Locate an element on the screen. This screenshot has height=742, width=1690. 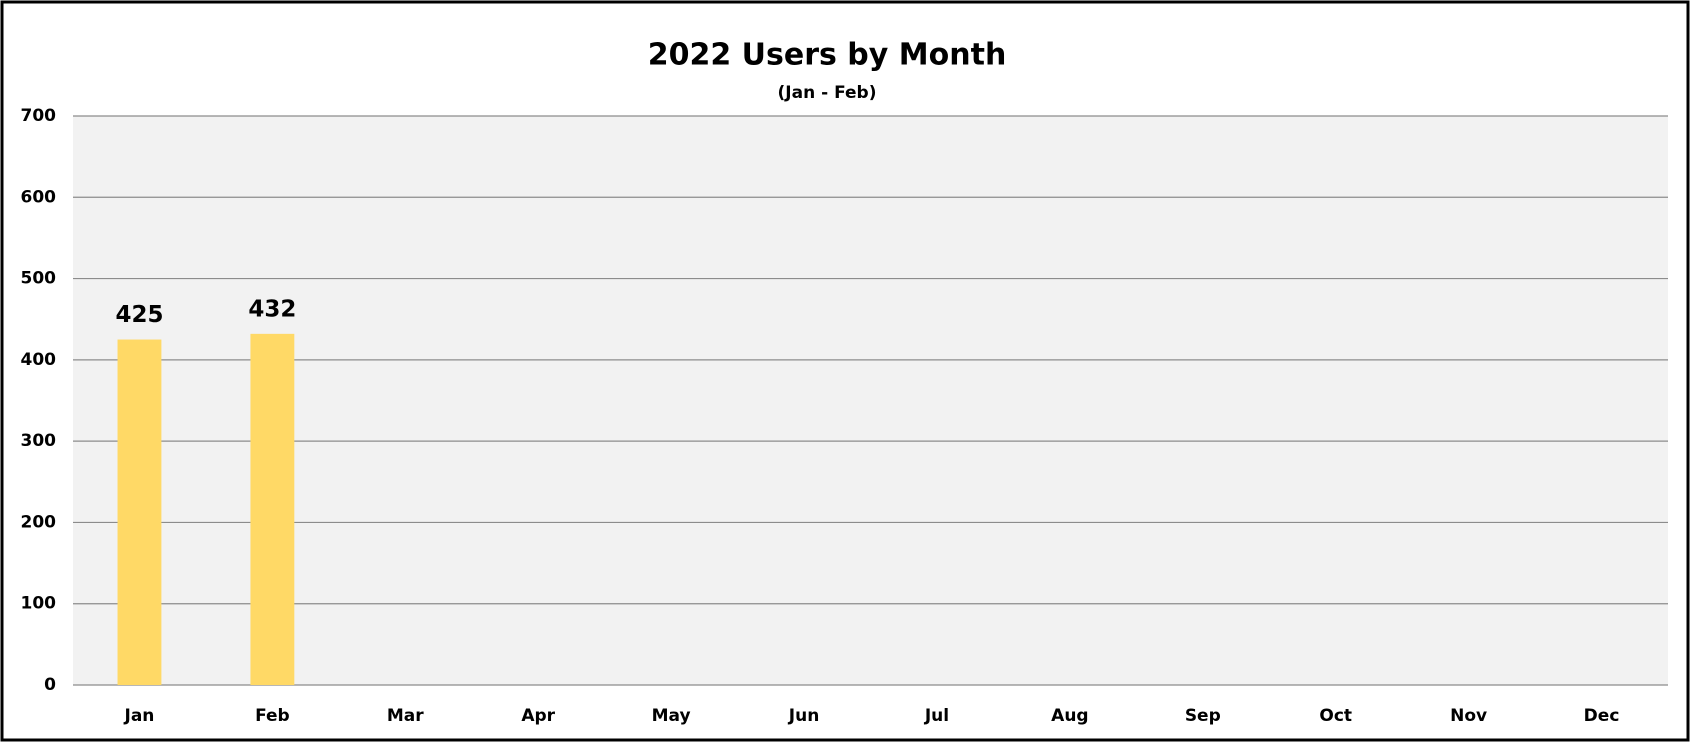
data-label: 432 is located at coordinates (272, 309).